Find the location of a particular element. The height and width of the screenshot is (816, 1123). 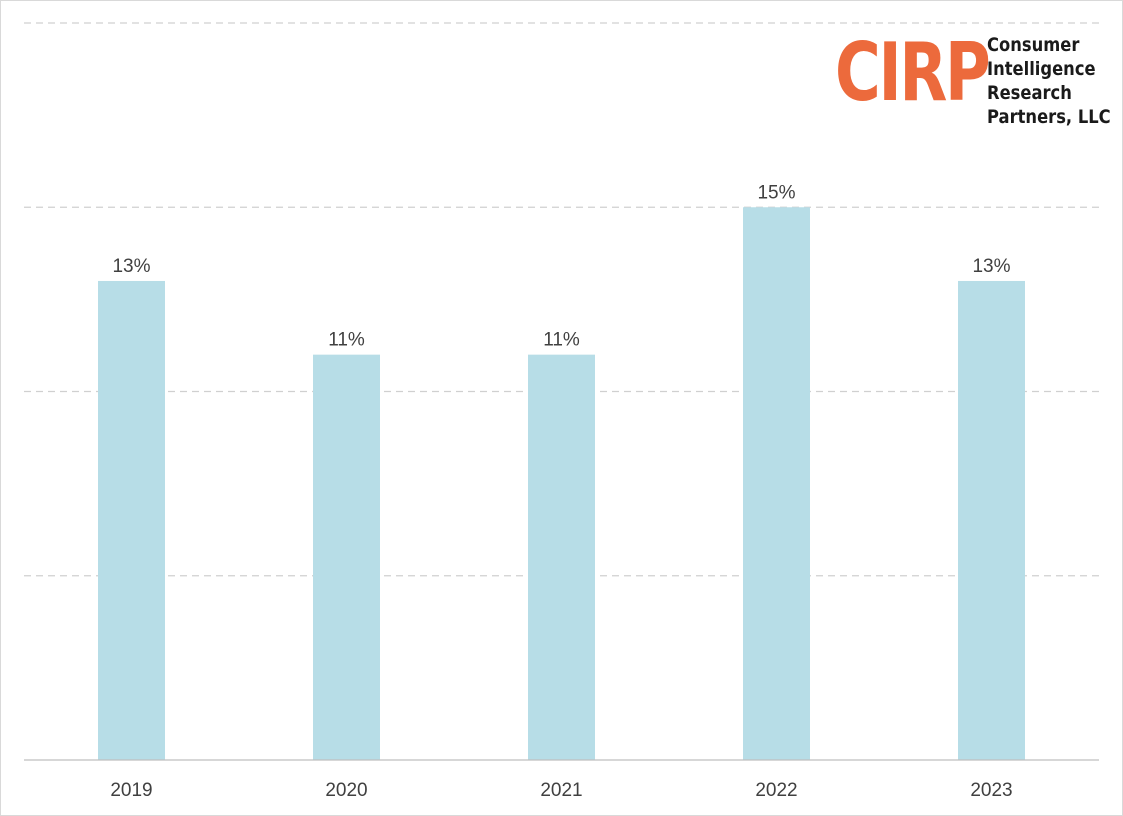

x-tick-2019: 2019 is located at coordinates (131, 790).